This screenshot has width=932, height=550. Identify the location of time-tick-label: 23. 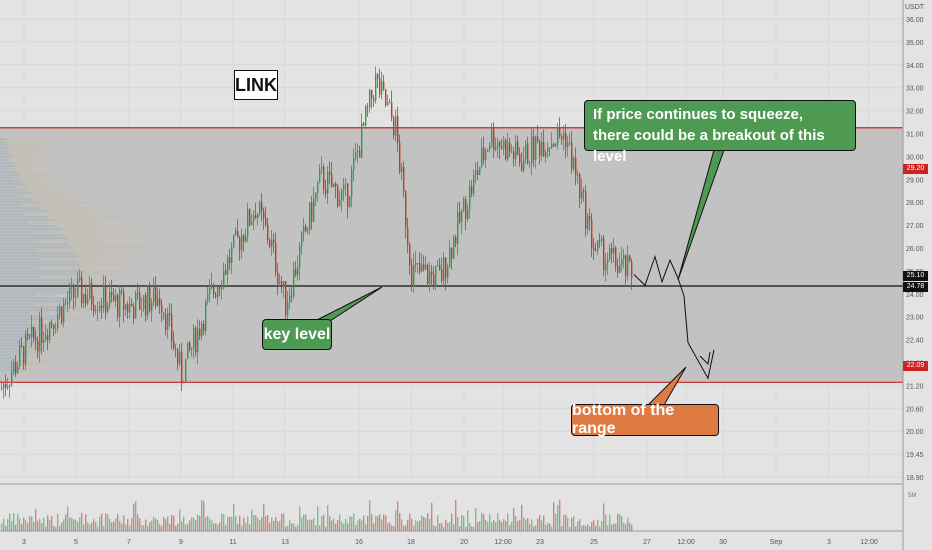
(540, 542).